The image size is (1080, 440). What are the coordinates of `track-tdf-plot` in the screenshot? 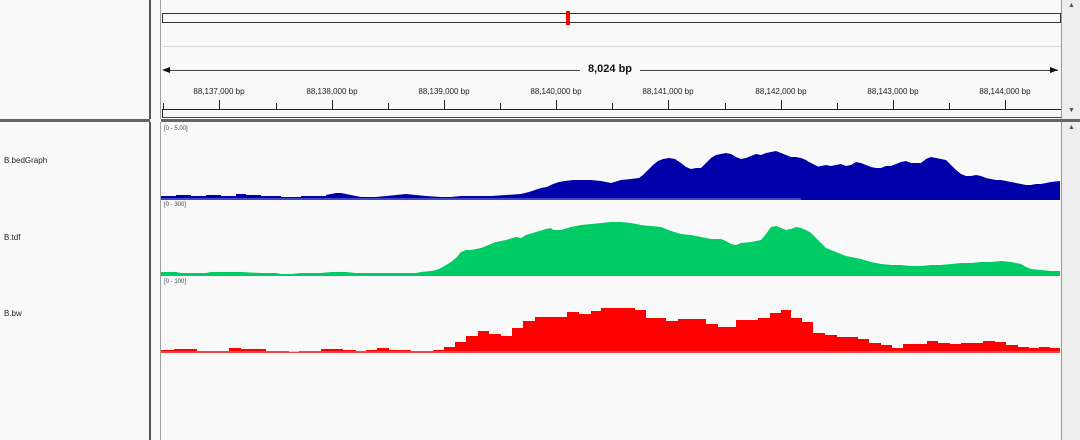 It's located at (611, 238).